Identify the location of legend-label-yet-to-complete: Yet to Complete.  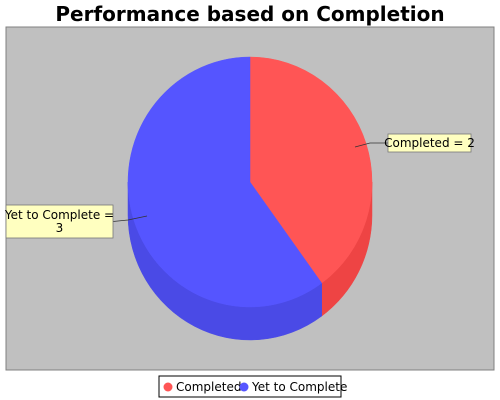
(299, 387).